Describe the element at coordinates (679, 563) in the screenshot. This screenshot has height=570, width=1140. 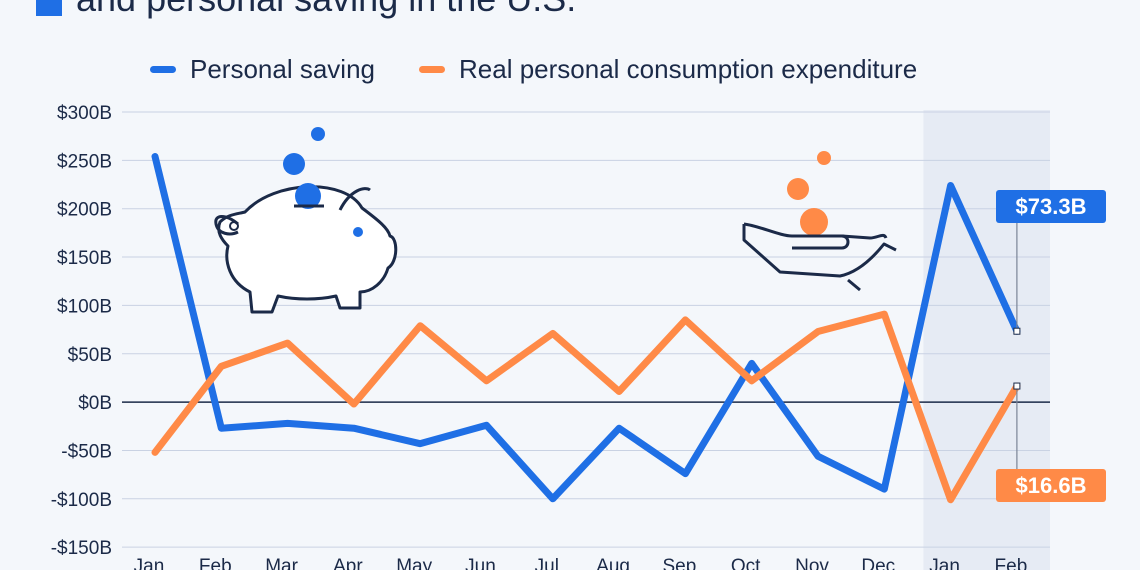
I see `x-tick-label: Sep` at that location.